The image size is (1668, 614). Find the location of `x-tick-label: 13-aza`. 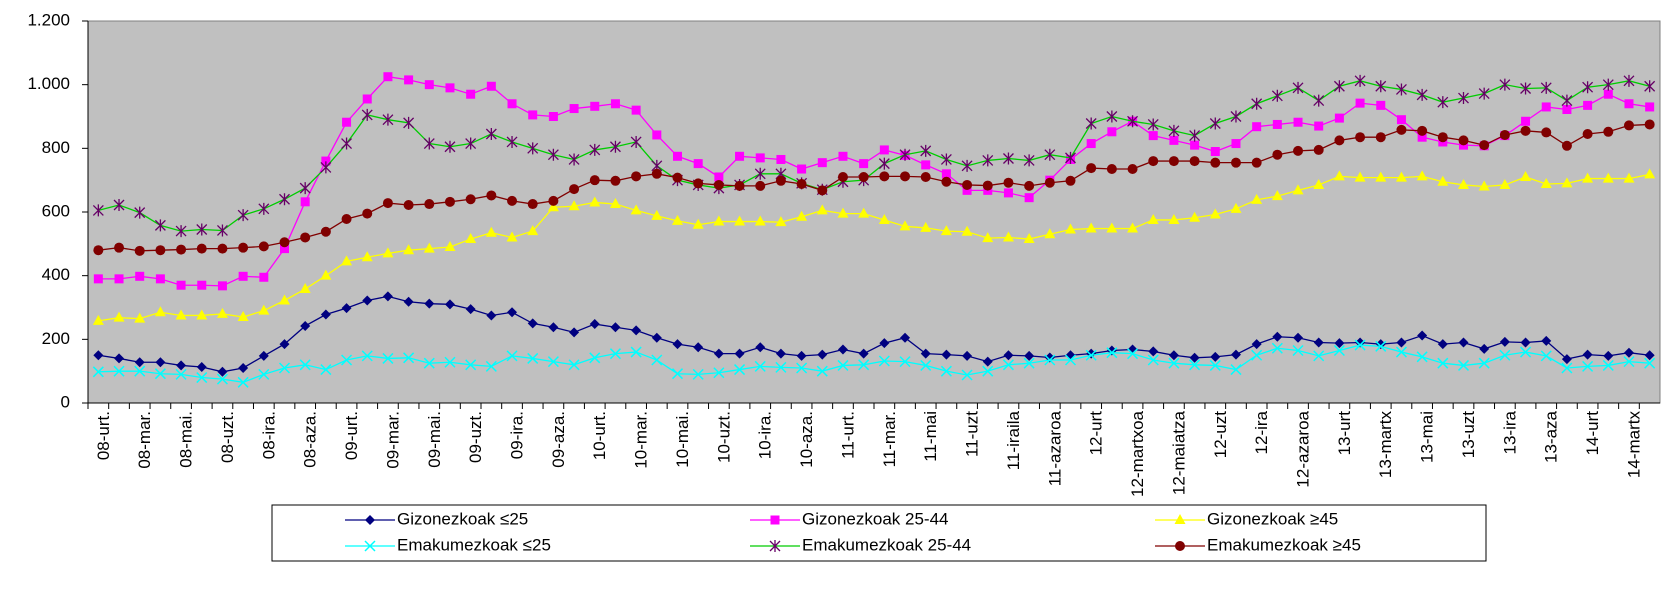

x-tick-label: 13-aza is located at coordinates (1551, 436).